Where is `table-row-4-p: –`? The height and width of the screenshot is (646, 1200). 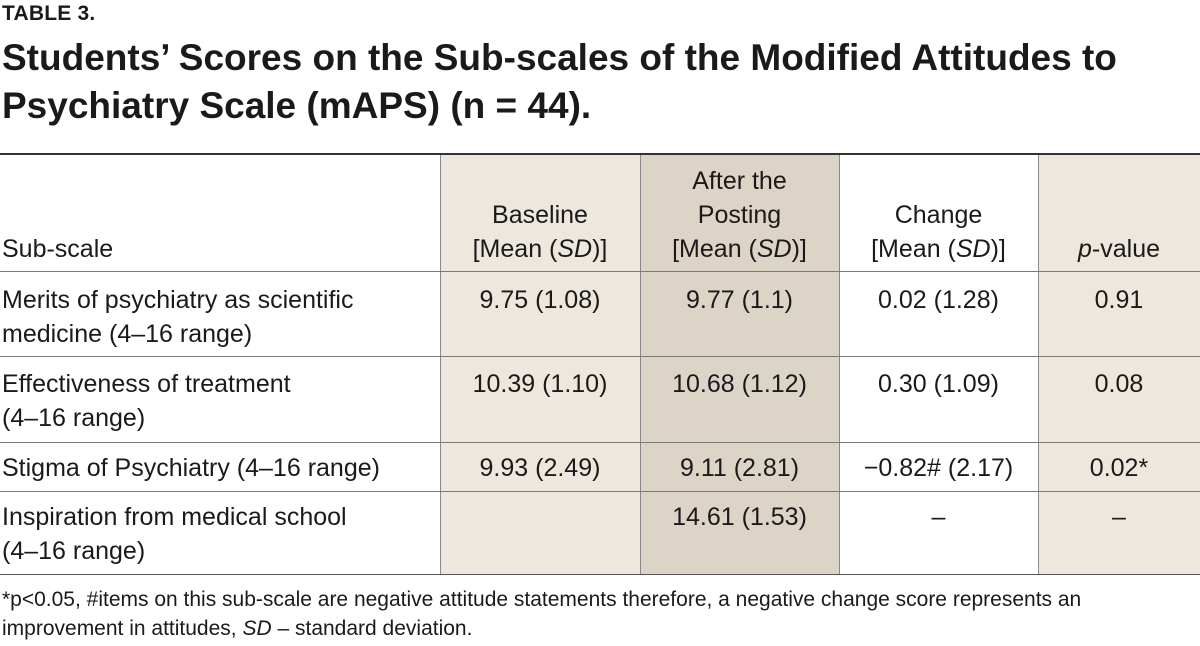 table-row-4-p: – is located at coordinates (1119, 517).